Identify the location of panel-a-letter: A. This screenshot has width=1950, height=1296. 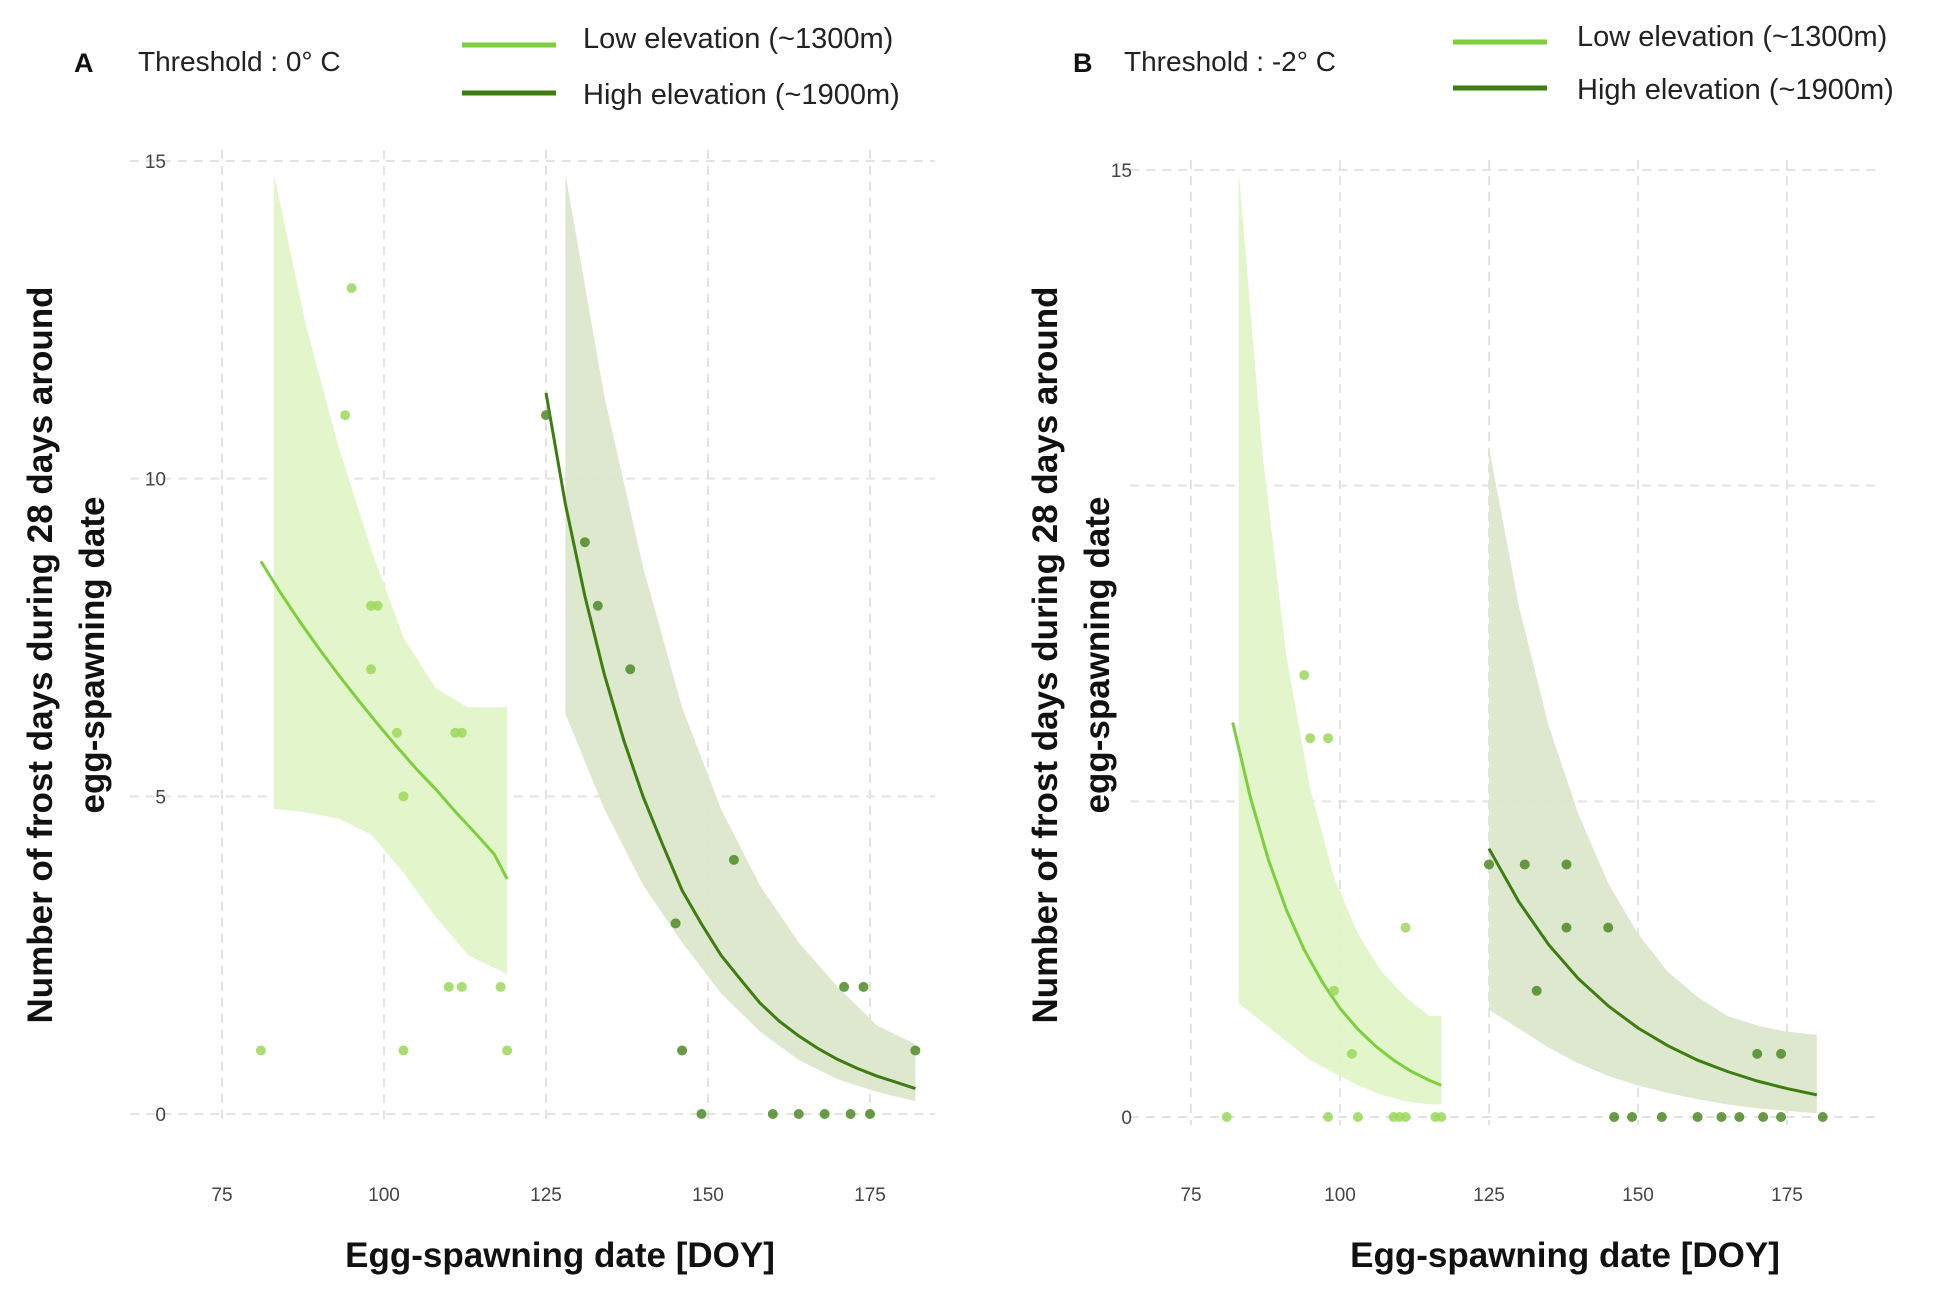
(84, 63).